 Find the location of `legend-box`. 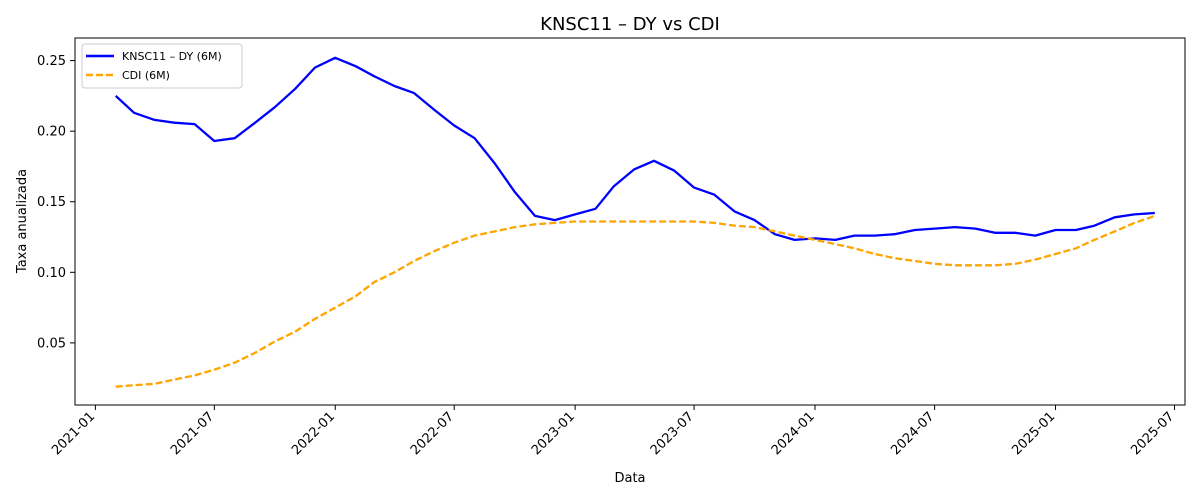

legend-box is located at coordinates (162, 66).